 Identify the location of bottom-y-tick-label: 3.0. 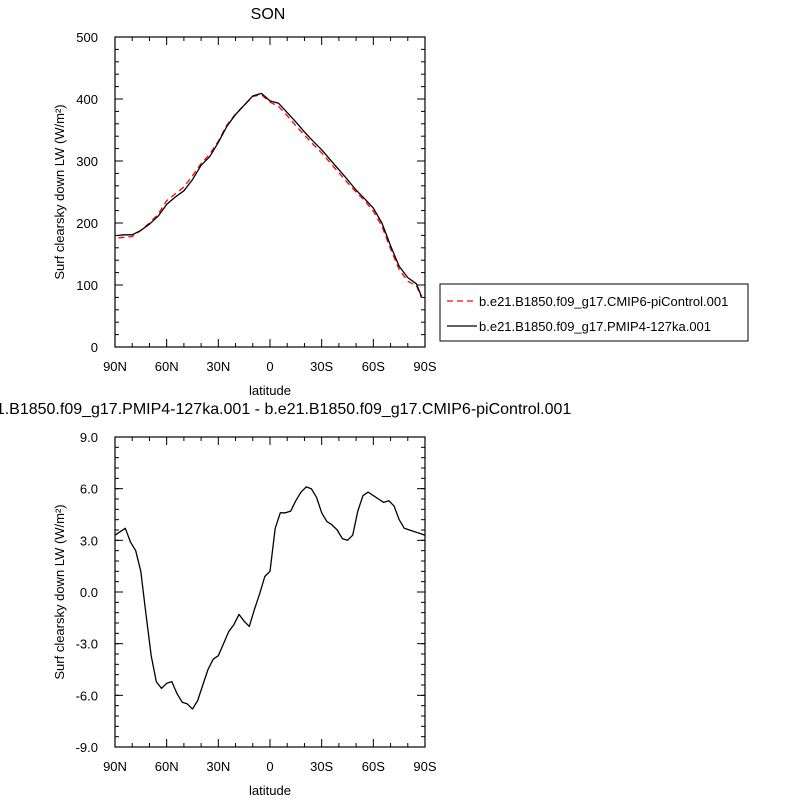
(89, 540).